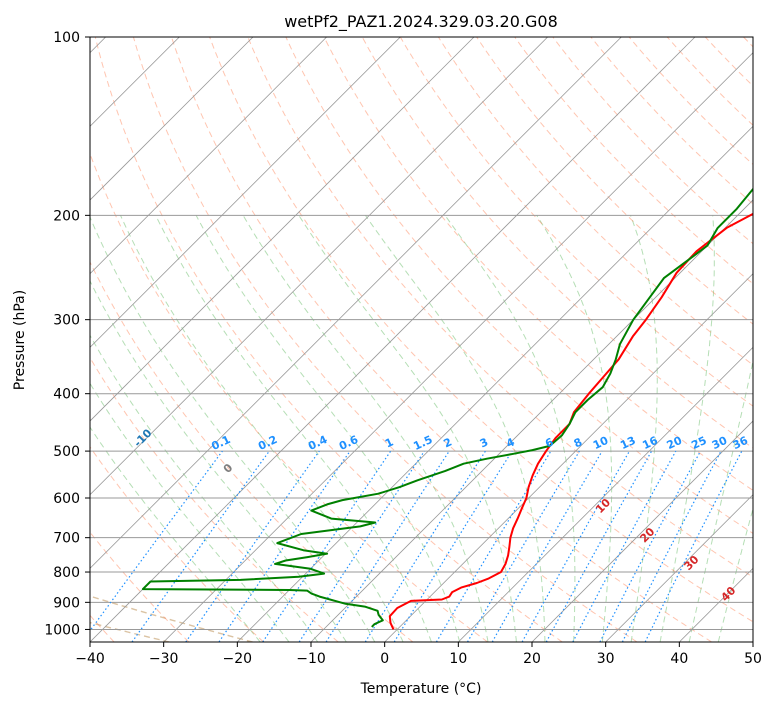  I want to click on mixing-ratio-label: 13, so click(627, 443).